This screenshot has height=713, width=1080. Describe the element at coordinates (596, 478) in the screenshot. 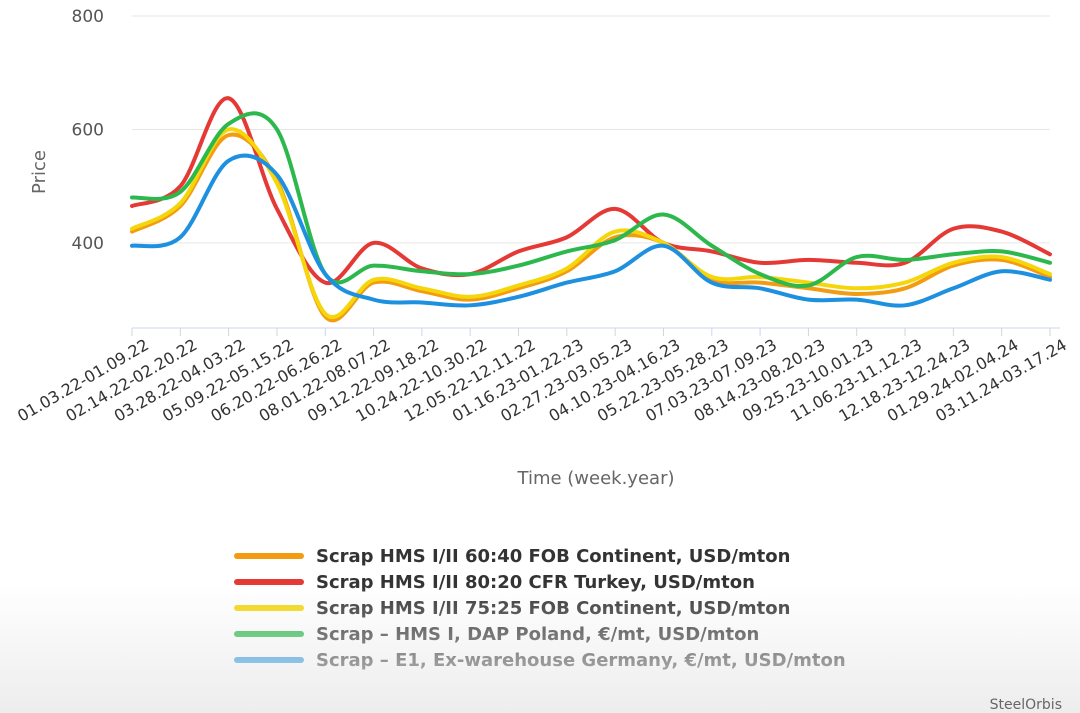

I see `x-axis-title: Time (week.year)` at that location.